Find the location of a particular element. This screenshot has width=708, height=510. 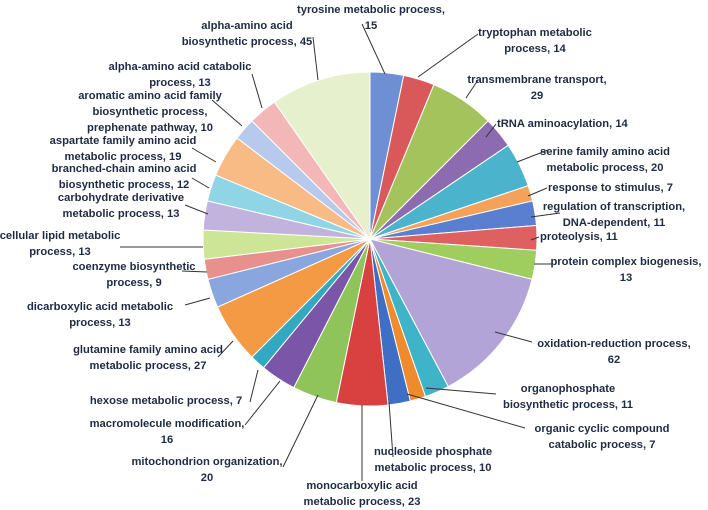

slice-label-line: process, 9 is located at coordinates (133, 283).